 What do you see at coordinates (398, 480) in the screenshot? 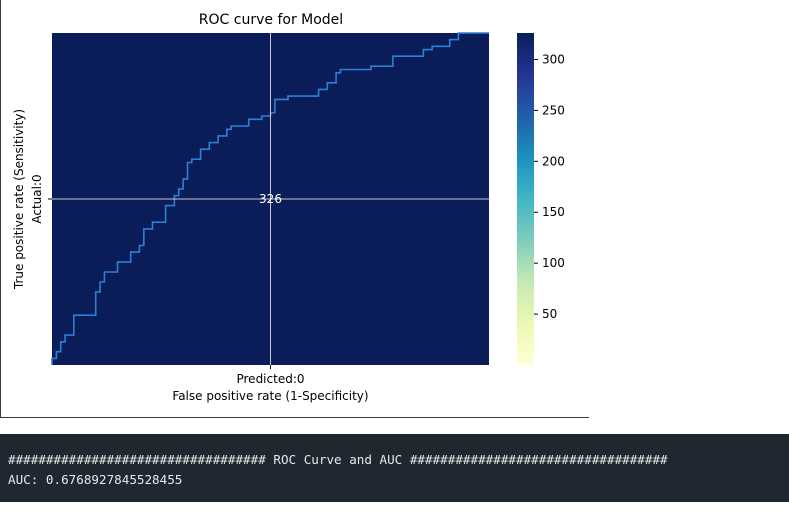
I see `console-line-auc: AUC: 0.6768927845528455` at bounding box center [398, 480].